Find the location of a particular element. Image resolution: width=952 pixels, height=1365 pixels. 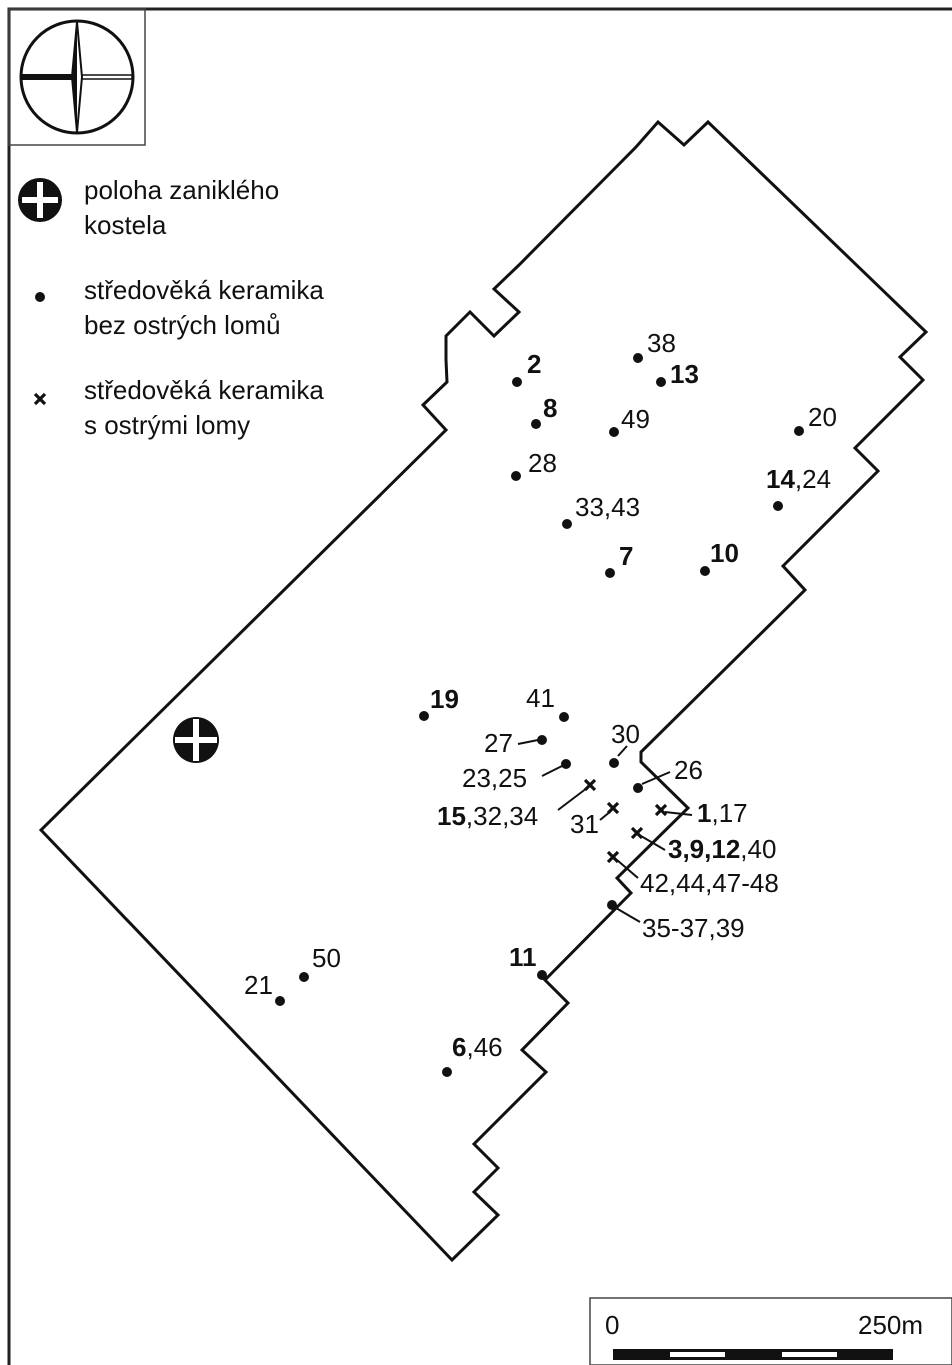

find-label: 14,24 is located at coordinates (798, 479).